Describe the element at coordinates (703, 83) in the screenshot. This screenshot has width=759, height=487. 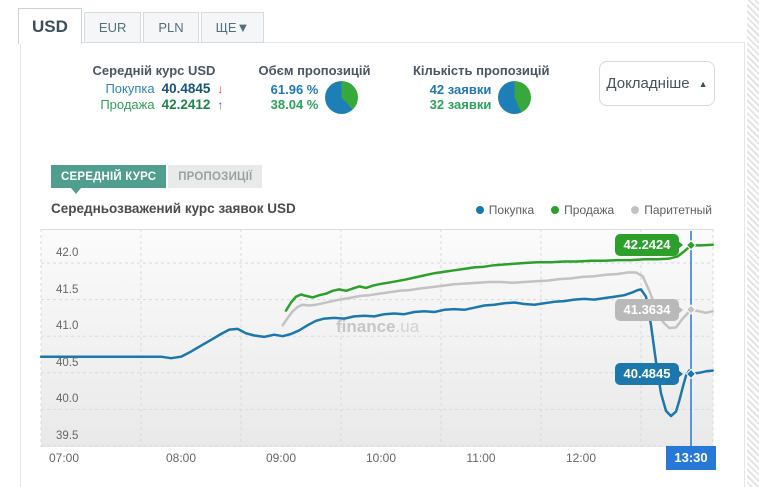
I see `caret-up-icon: ▲` at that location.